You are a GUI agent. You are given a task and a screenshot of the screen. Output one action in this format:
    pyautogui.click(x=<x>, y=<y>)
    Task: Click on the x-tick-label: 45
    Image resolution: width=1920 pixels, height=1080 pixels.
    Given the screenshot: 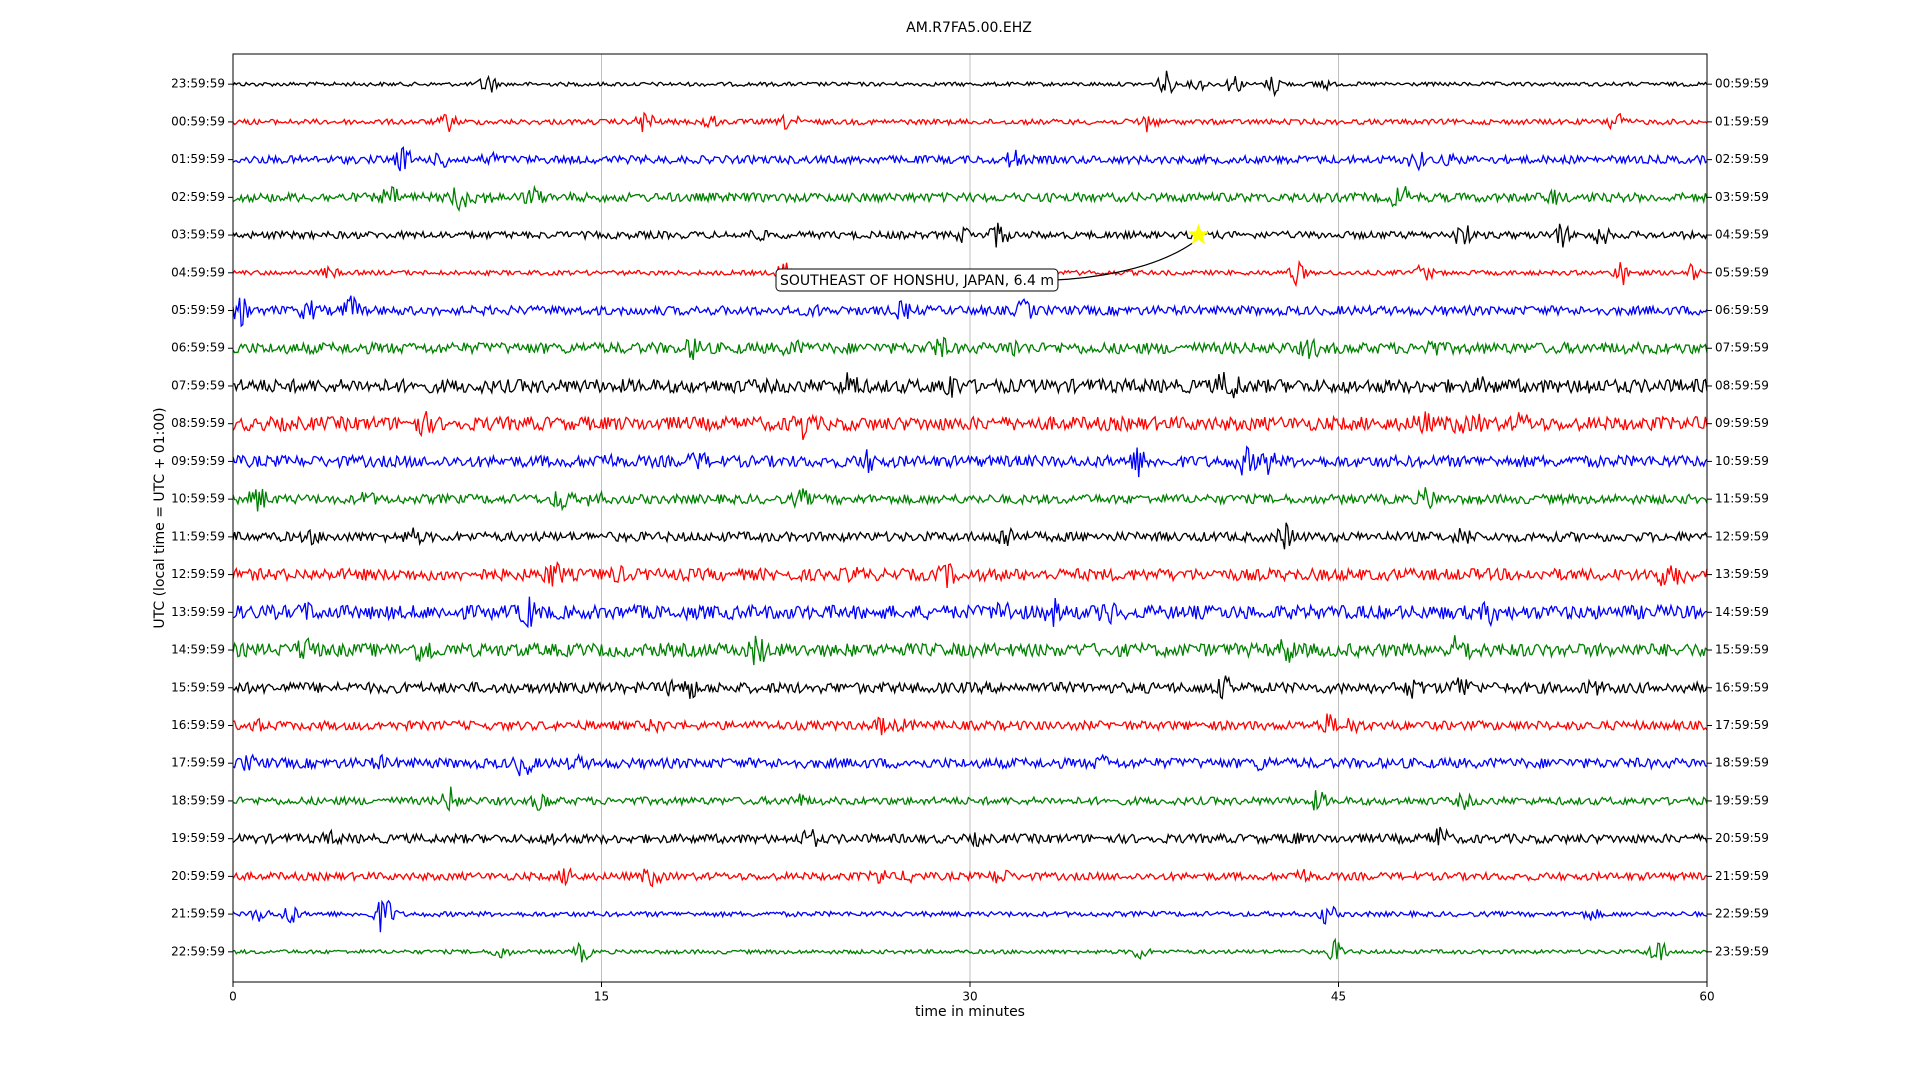 What is the action you would take?
    pyautogui.click(x=1338, y=997)
    